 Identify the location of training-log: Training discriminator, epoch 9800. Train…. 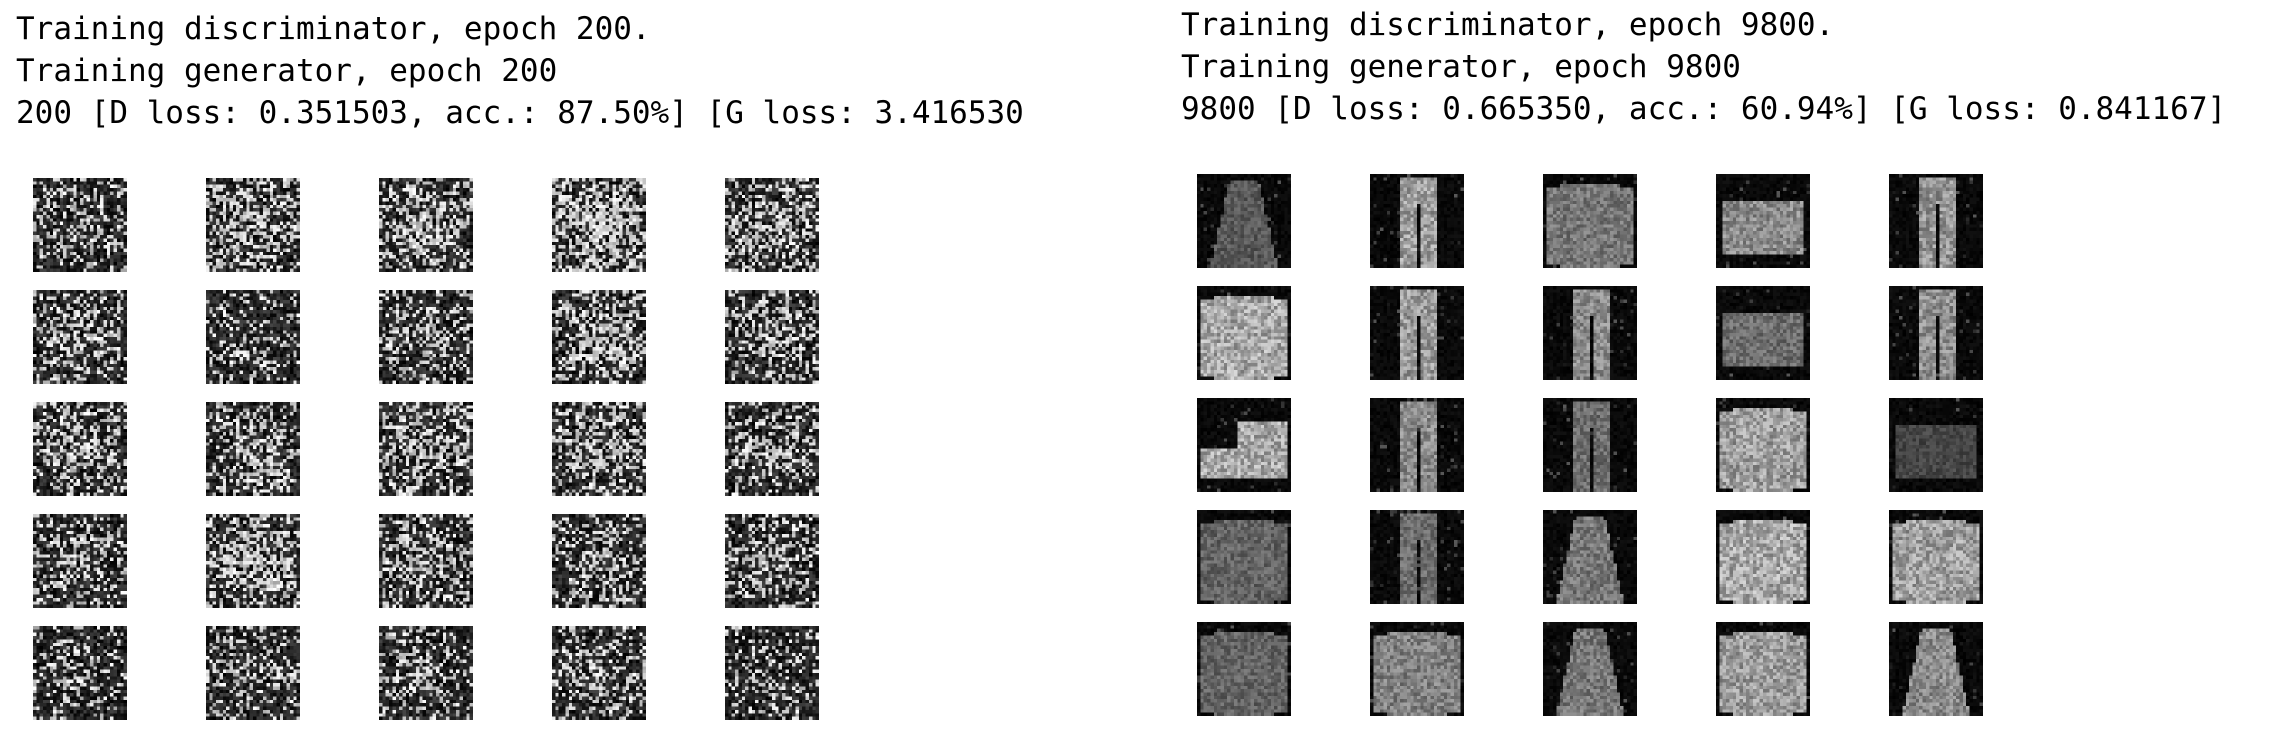
(1703, 67).